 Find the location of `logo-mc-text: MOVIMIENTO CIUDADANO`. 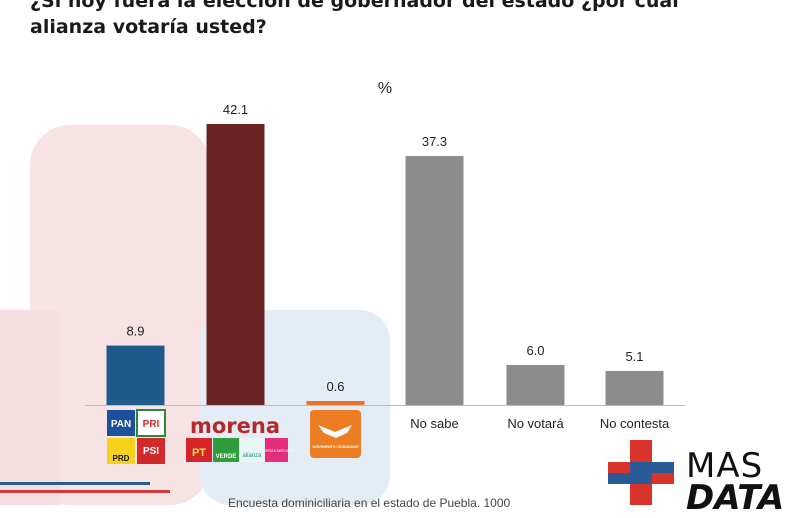

logo-mc-text: MOVIMIENTO CIUDADANO is located at coordinates (335, 447).